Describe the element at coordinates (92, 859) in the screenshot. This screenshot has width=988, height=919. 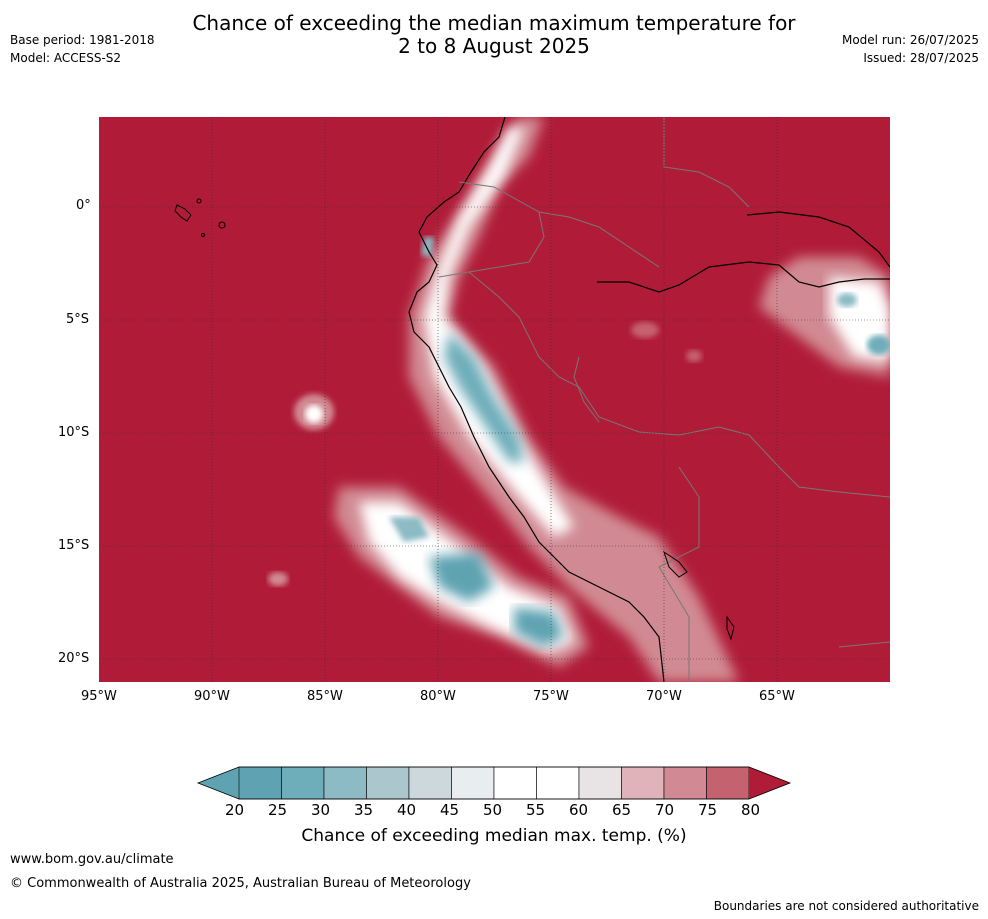
I see `footer-url: www.bom.gov.au/climate` at that location.